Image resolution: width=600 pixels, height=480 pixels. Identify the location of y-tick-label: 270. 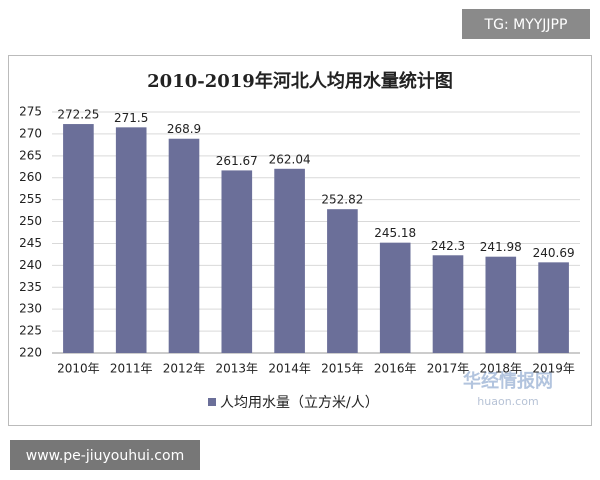
(30, 133).